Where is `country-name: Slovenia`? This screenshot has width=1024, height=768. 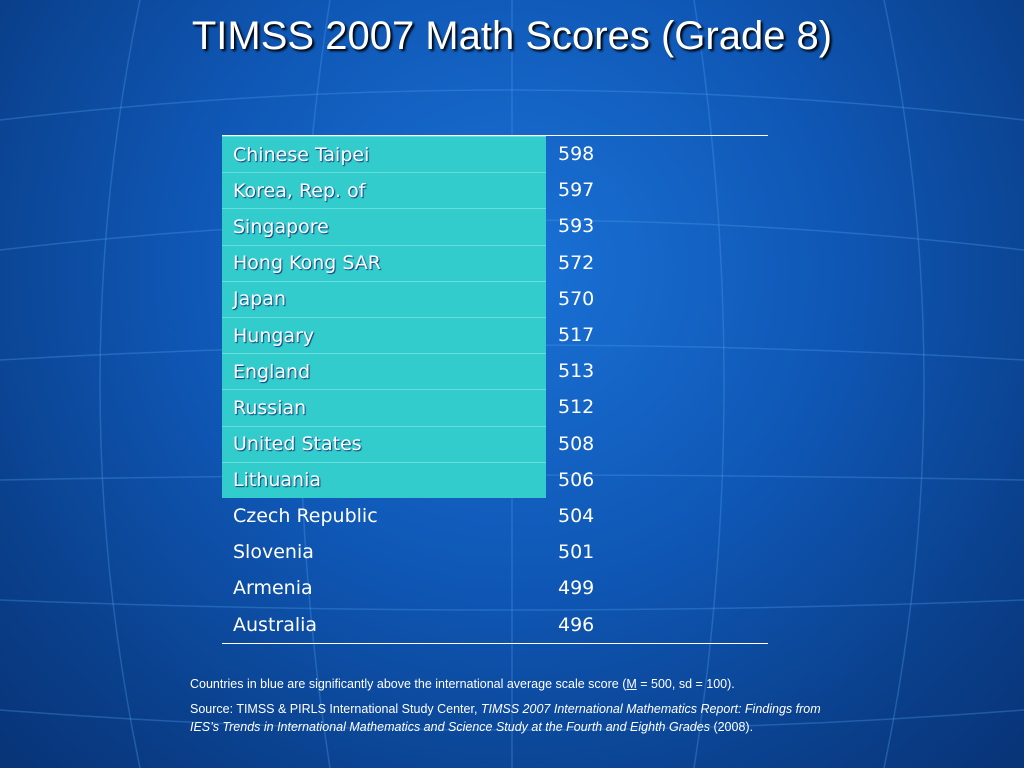 country-name: Slovenia is located at coordinates (273, 552).